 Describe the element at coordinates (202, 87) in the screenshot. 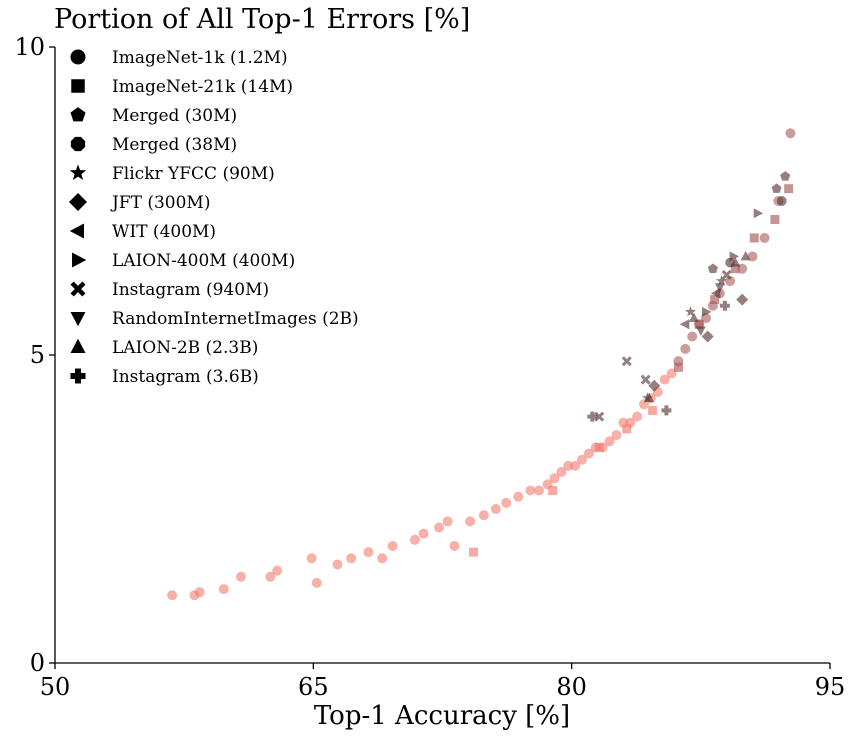

I see `legend-label: ImageNet-21k (14M)` at that location.